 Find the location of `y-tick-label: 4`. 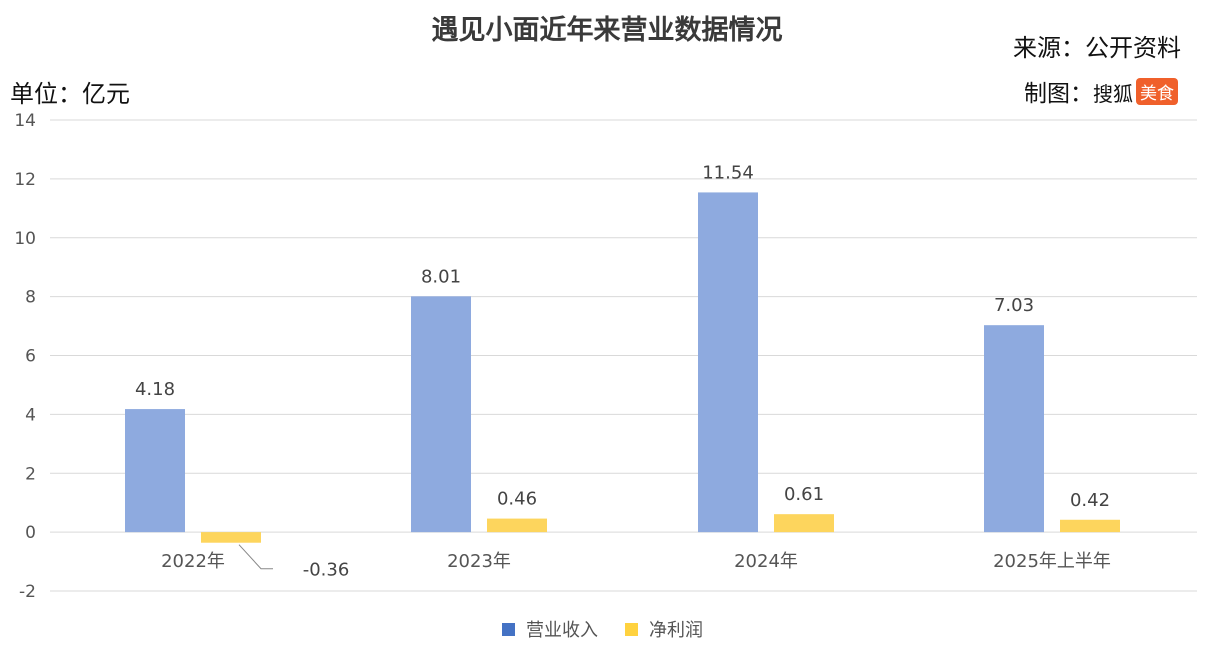

y-tick-label: 4 is located at coordinates (30, 415).